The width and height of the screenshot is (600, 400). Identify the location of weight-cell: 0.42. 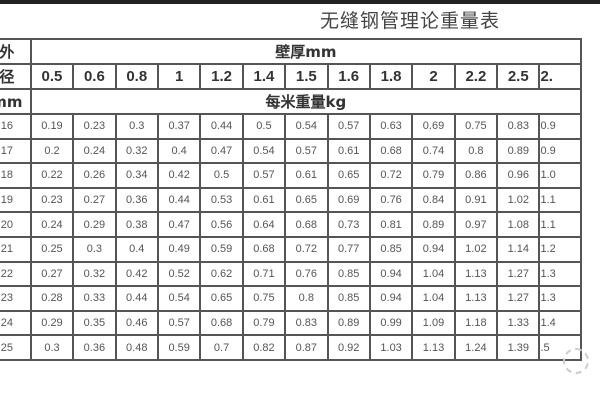
(136, 274).